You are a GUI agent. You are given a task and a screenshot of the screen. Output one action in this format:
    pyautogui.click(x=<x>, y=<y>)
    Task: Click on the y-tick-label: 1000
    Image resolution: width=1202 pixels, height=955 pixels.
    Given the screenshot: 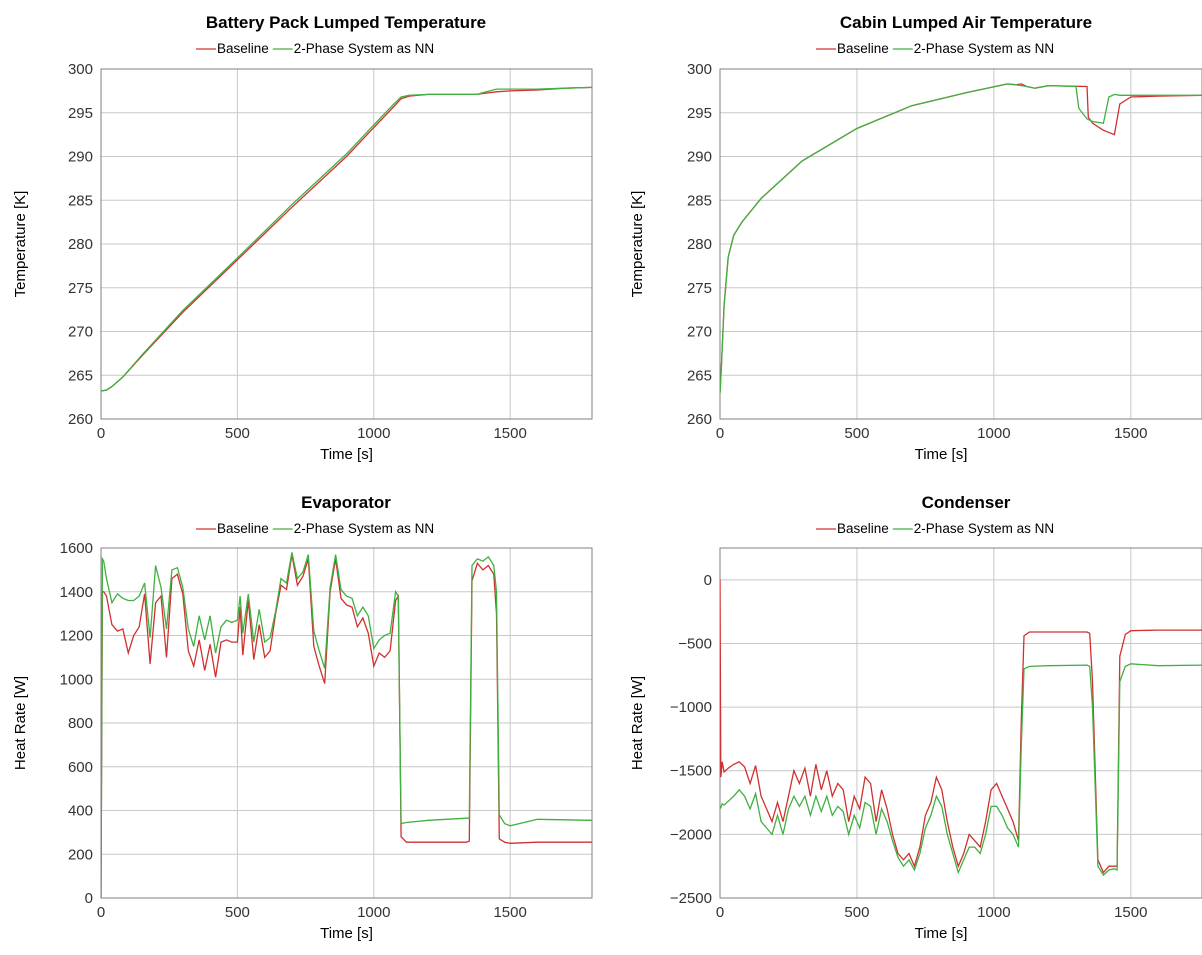 What is the action you would take?
    pyautogui.click(x=76, y=679)
    